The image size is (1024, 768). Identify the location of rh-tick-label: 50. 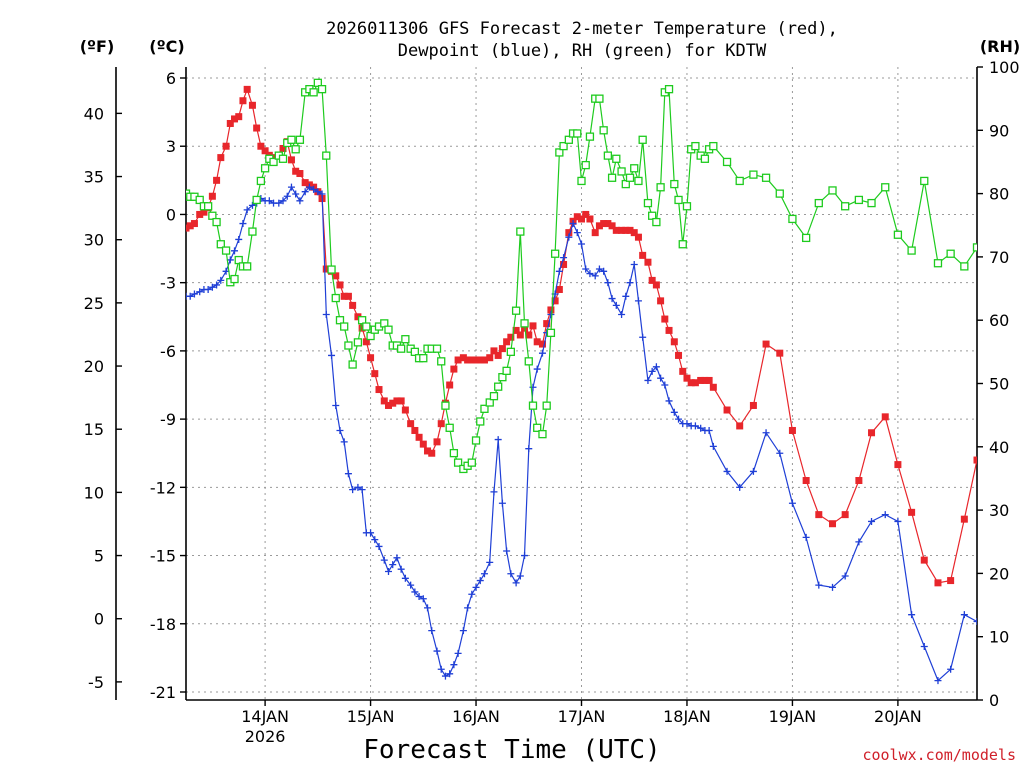
(999, 384).